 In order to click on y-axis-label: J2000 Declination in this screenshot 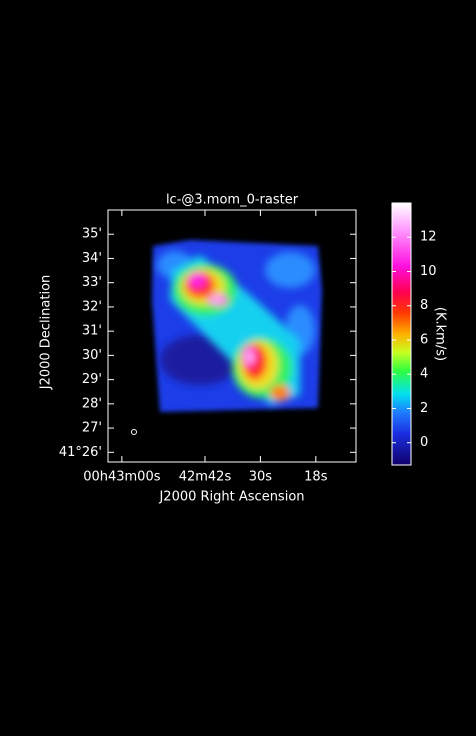, I will do `click(46, 333)`.